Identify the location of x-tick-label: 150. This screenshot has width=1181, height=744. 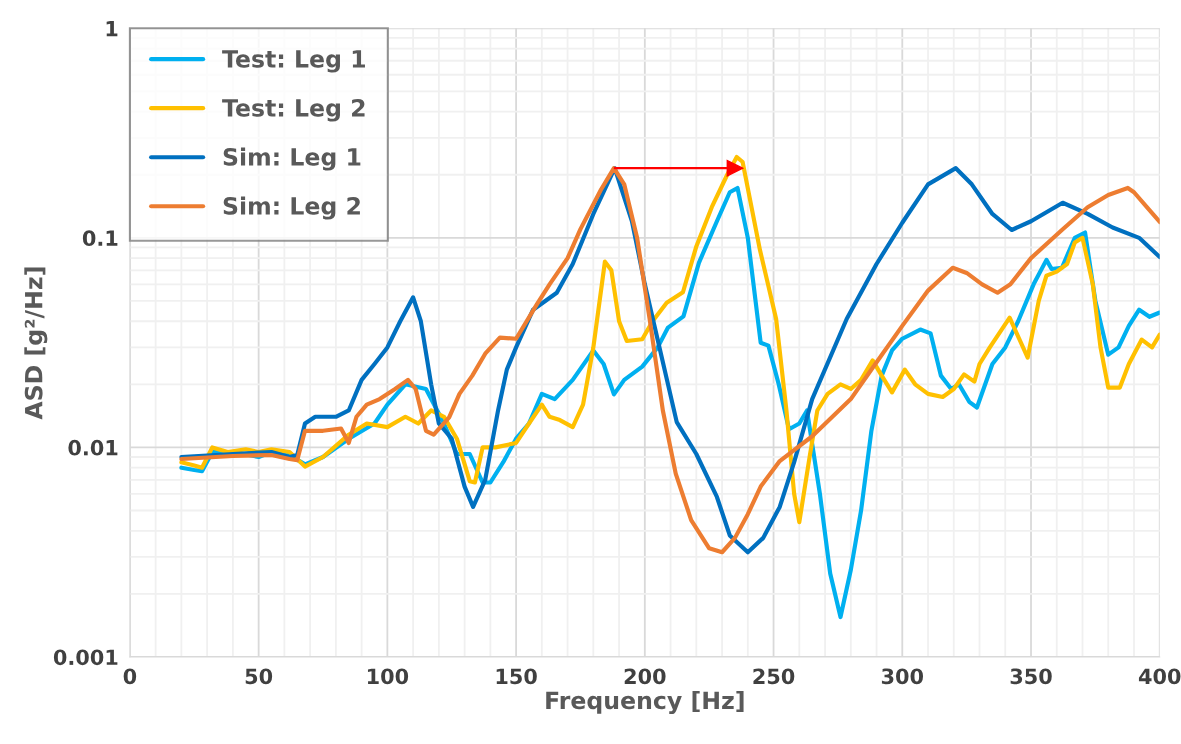
(516, 676).